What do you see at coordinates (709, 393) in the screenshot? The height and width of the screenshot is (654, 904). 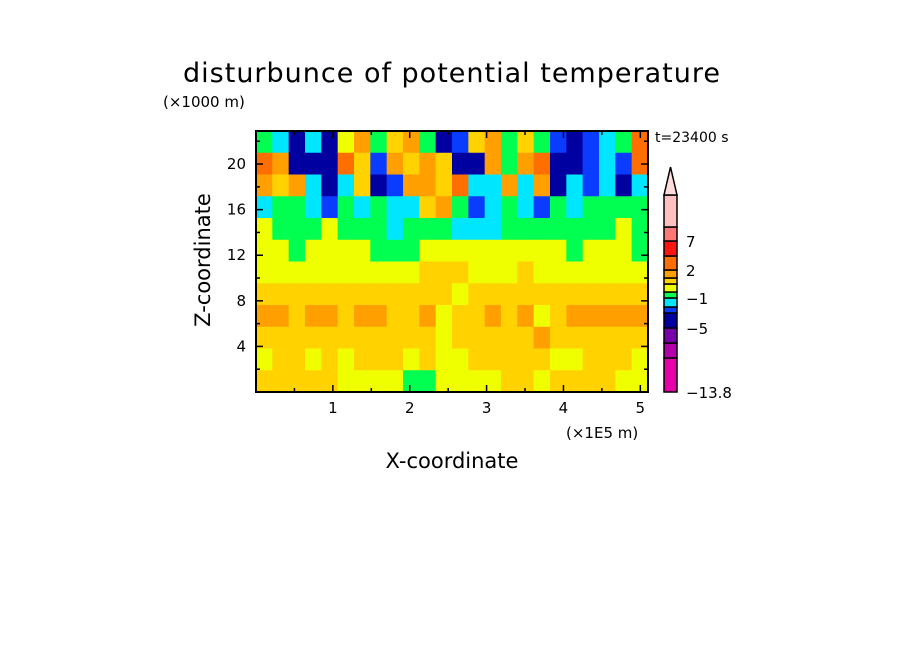 I see `colorbar-label: −13.8` at bounding box center [709, 393].